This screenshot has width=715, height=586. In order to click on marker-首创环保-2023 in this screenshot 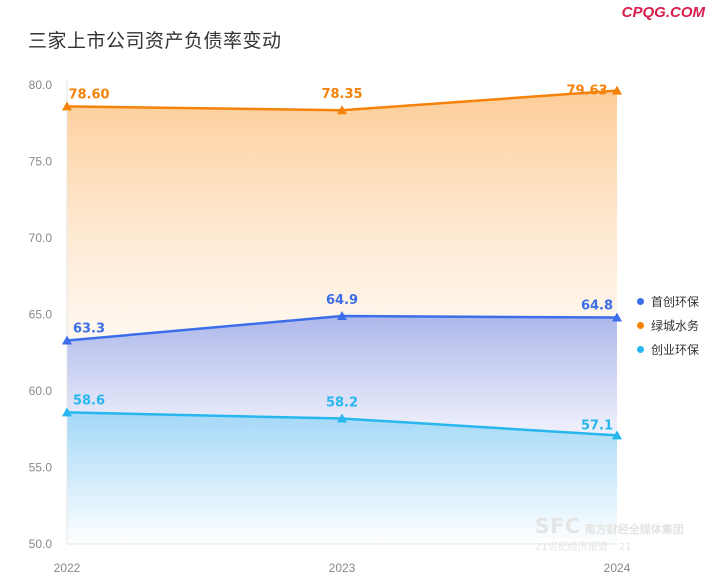, I will do `click(342, 316)`.